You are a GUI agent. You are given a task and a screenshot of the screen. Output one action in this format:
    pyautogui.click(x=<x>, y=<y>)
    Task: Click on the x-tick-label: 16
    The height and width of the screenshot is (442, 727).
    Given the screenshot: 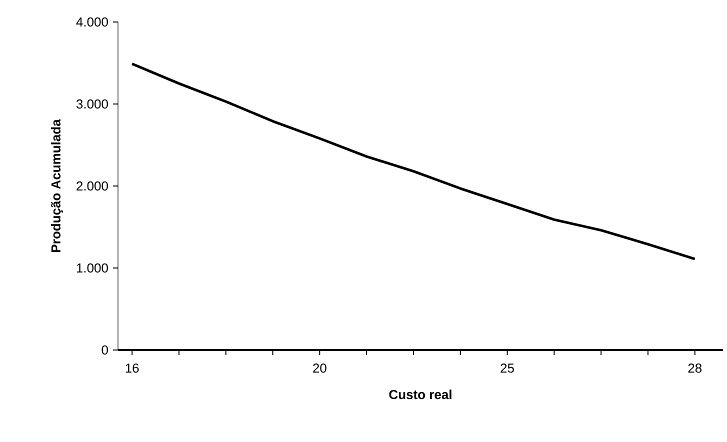 What is the action you would take?
    pyautogui.click(x=132, y=368)
    